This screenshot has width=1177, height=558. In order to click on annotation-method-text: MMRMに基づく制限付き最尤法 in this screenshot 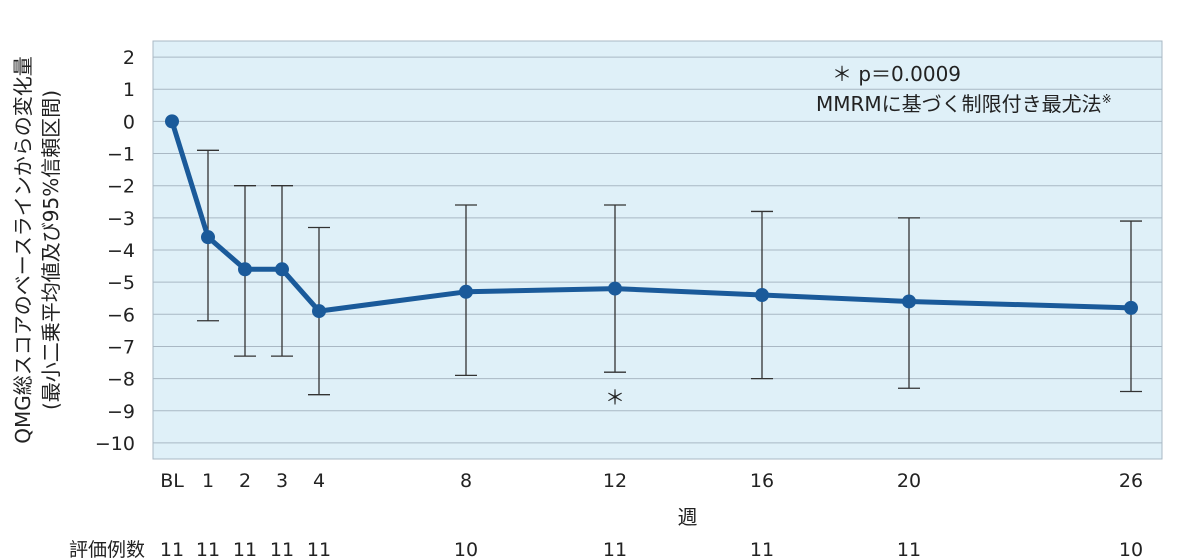, I will do `click(959, 104)`.